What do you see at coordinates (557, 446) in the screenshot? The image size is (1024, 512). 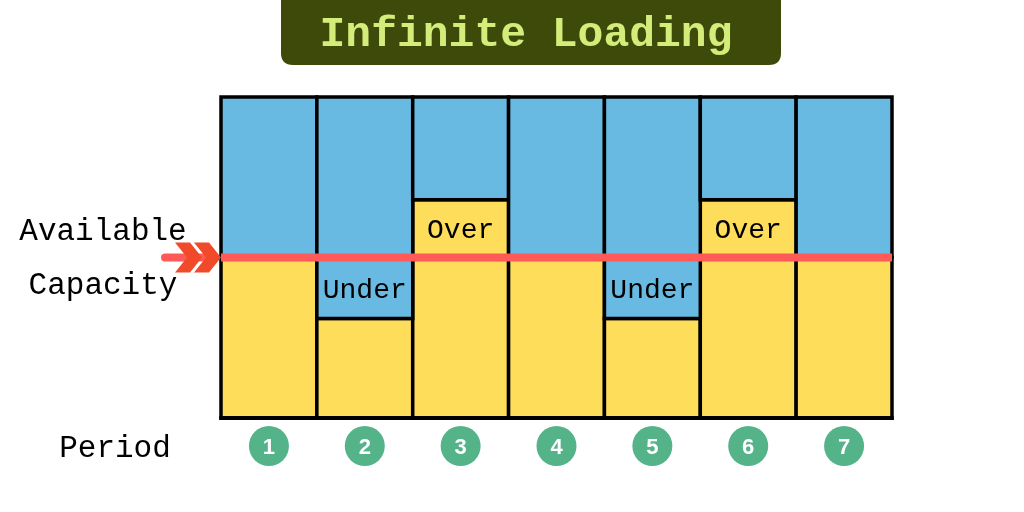 I see `x-tick-label: 4` at bounding box center [557, 446].